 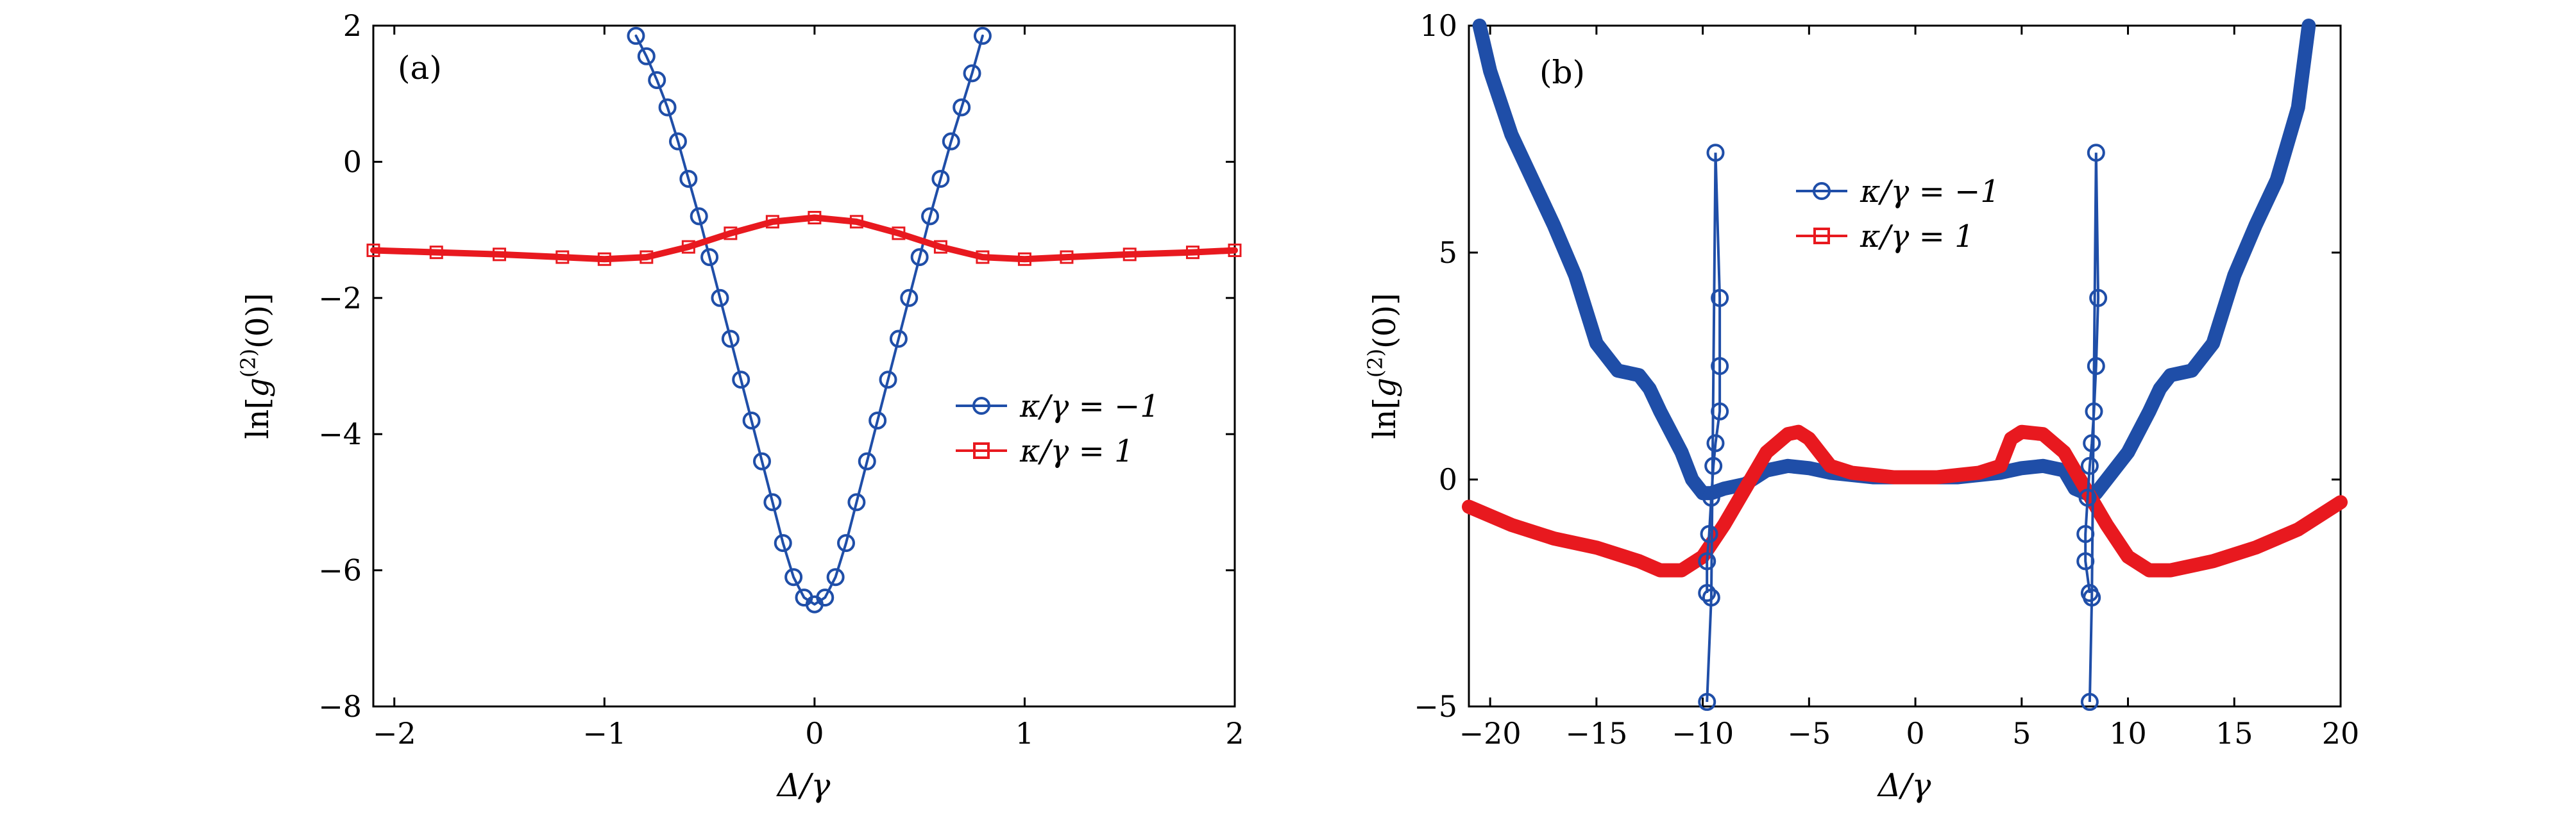 What do you see at coordinates (1917, 237) in the screenshot?
I see `legend-b-label-2: κ/γ = 1` at bounding box center [1917, 237].